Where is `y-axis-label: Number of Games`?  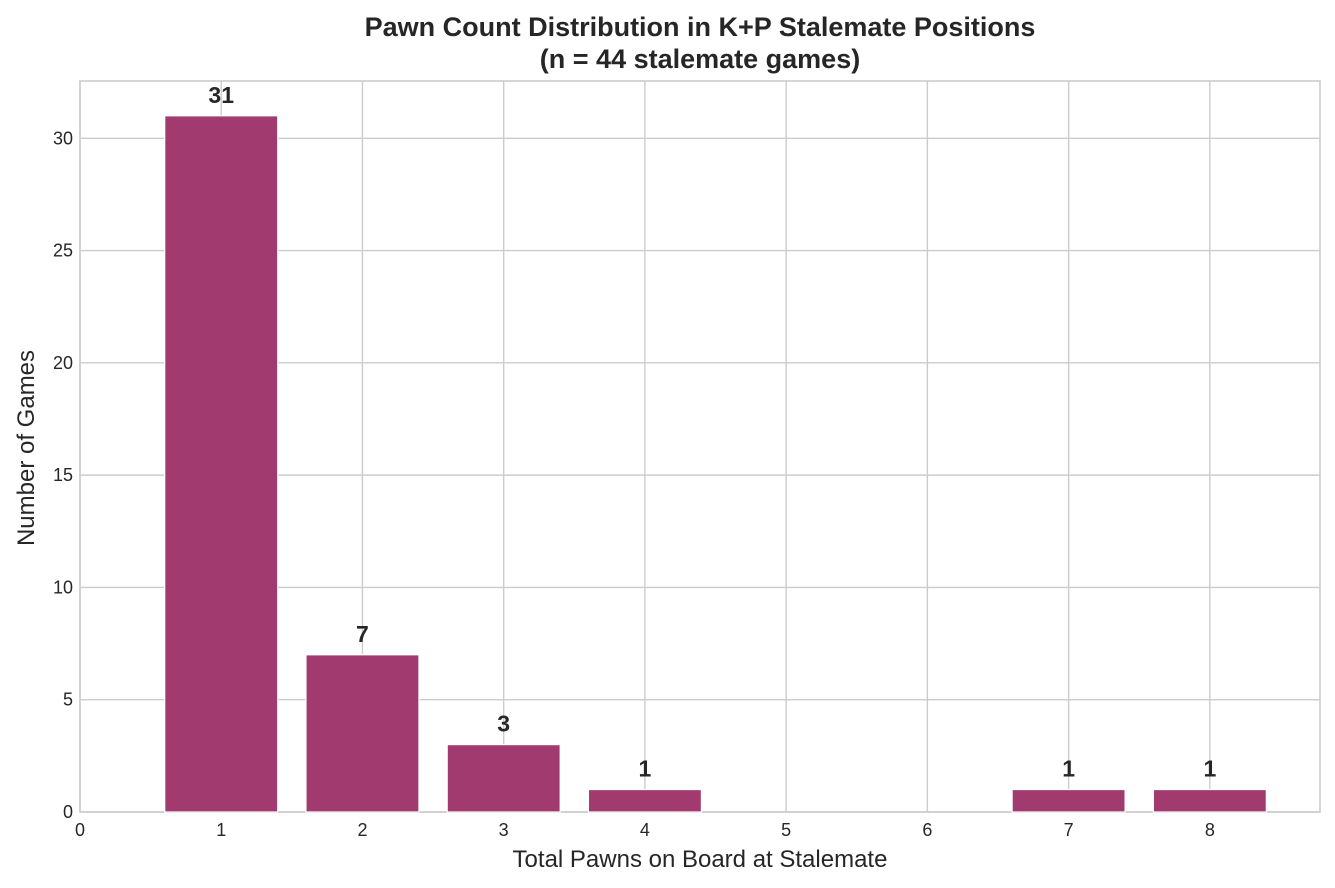 y-axis-label: Number of Games is located at coordinates (26, 448).